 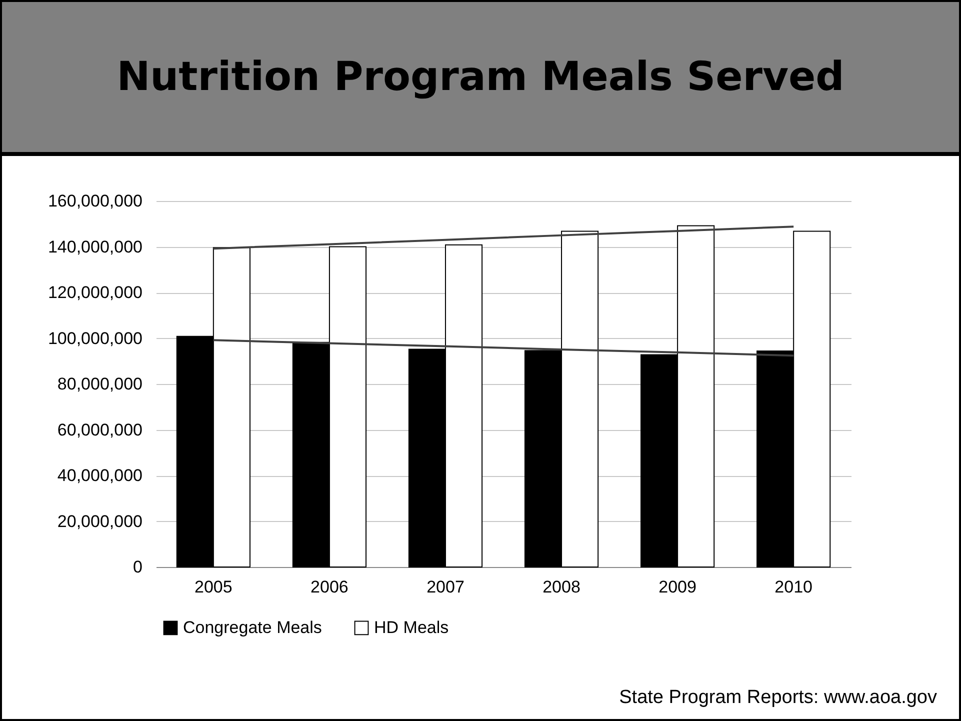 What do you see at coordinates (778, 698) in the screenshot?
I see `text: State Program Reports: www.aoa.gov` at bounding box center [778, 698].